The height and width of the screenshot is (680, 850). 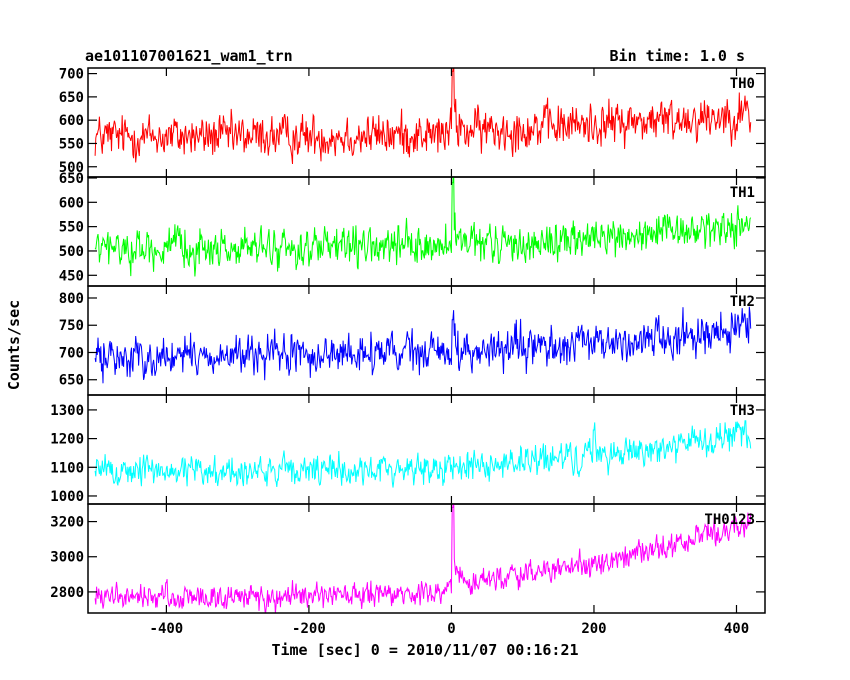 I want to click on panel-label: TH2, so click(x=742, y=302).